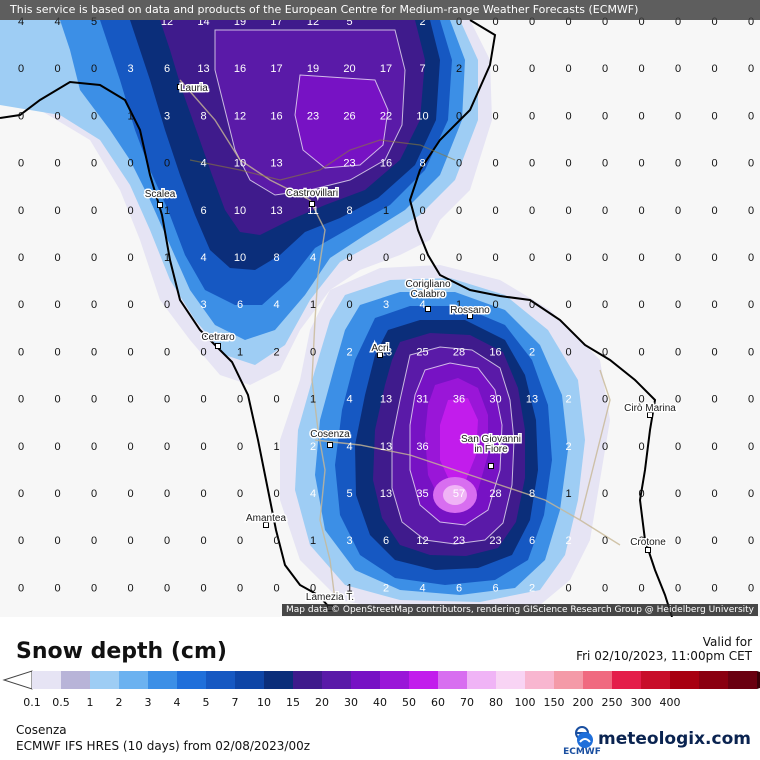 This screenshot has height=760, width=760. Describe the element at coordinates (61, 702) in the screenshot. I see `scale-tick-label: 0.5` at that location.